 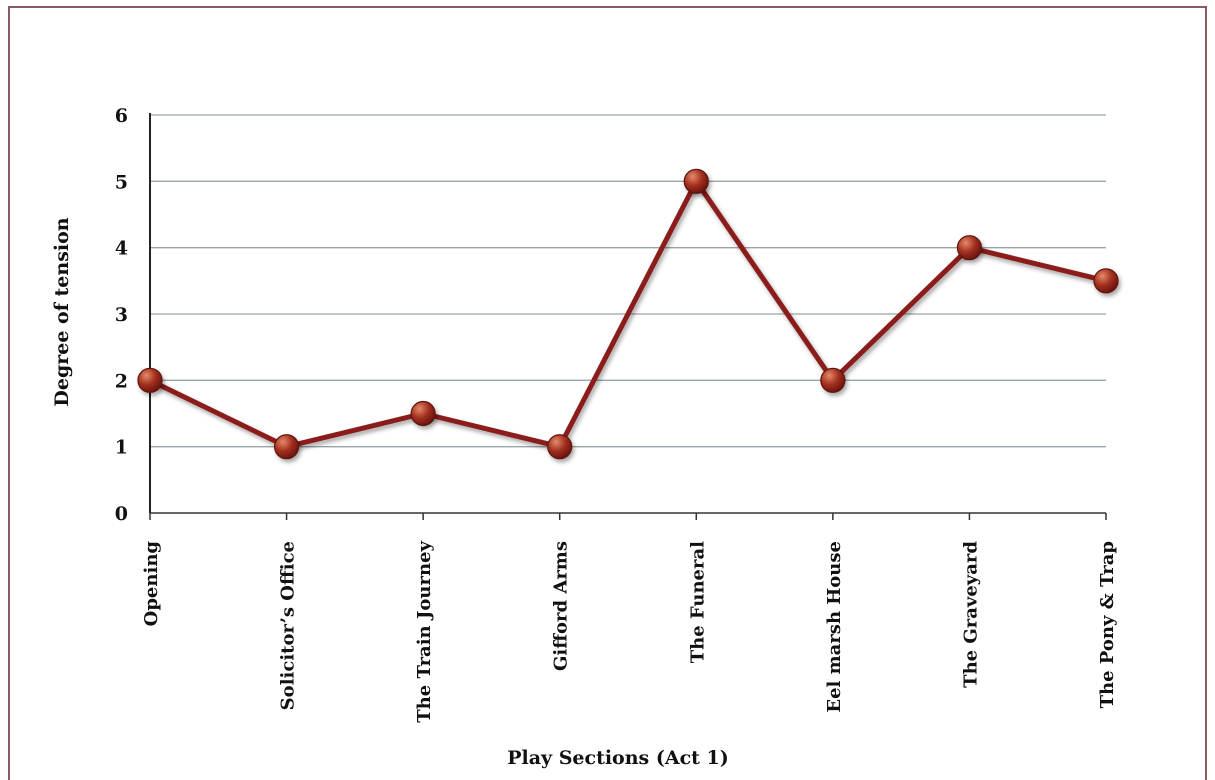 I want to click on x-tick-label: The Train Journey, so click(x=424, y=631).